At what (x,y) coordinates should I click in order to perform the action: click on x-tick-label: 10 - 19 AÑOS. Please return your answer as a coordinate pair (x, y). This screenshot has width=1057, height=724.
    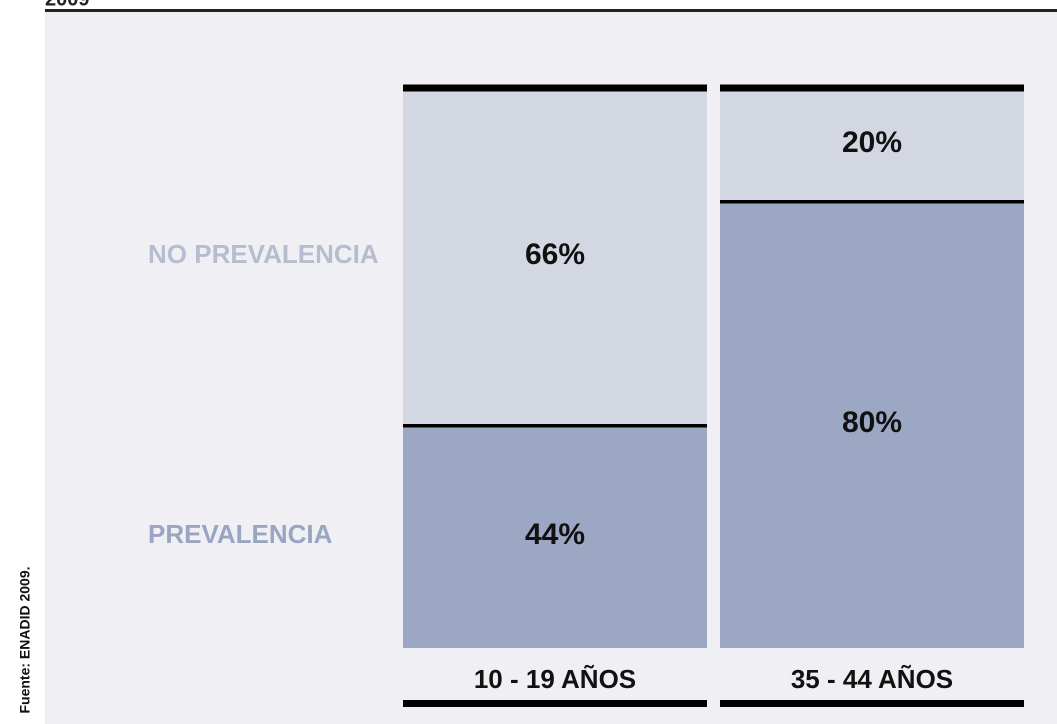
    Looking at the image, I should click on (555, 679).